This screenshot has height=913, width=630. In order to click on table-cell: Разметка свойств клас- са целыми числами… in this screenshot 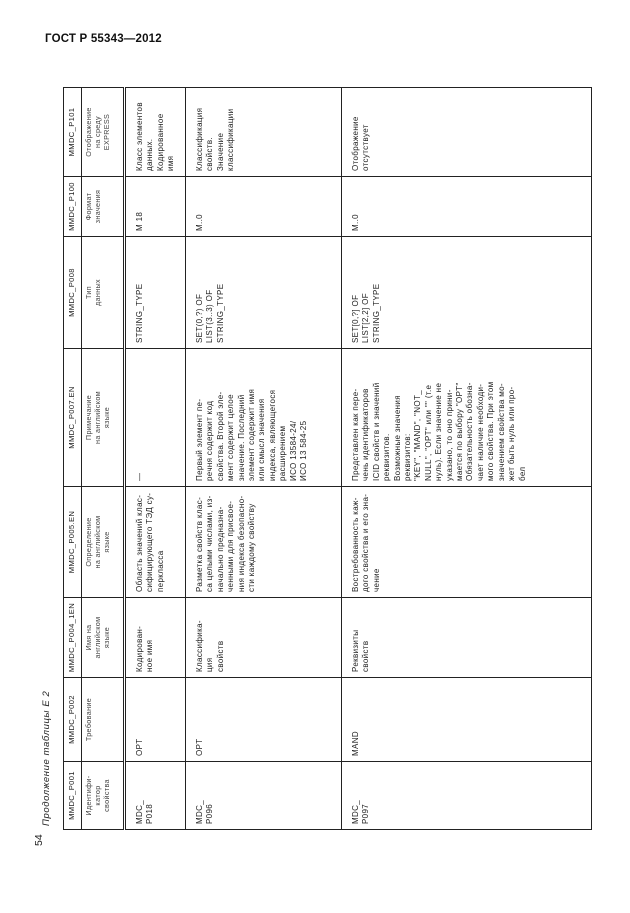, I will do `click(263, 542)`.